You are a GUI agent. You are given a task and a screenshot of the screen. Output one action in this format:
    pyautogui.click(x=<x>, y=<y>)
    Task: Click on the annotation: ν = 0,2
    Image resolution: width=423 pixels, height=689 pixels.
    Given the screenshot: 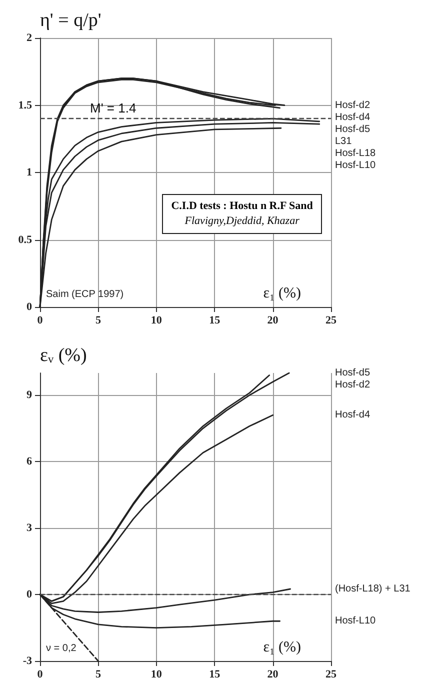 What is the action you would take?
    pyautogui.click(x=61, y=648)
    